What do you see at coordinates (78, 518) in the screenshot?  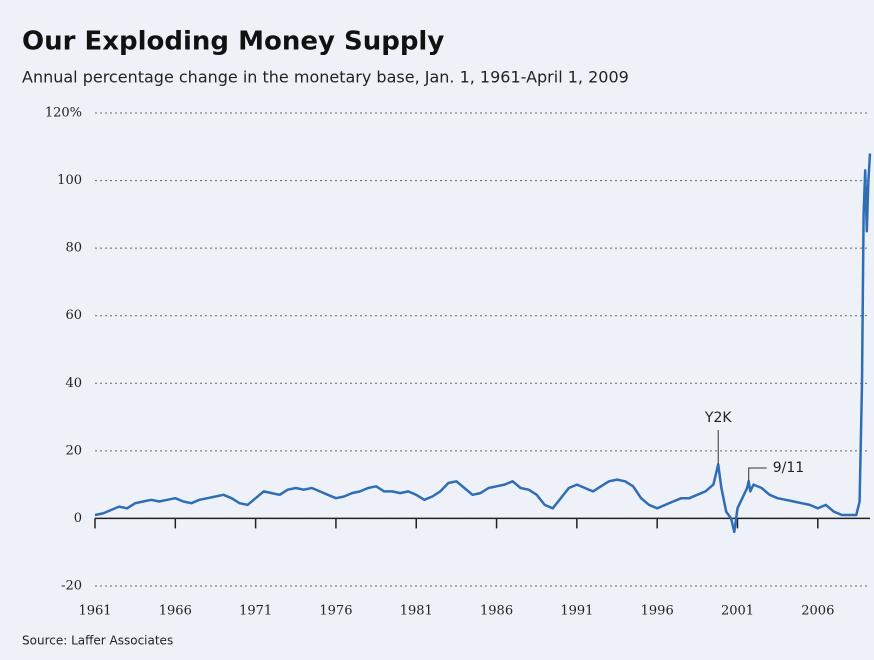 I see `y-tick-label: 0` at bounding box center [78, 518].